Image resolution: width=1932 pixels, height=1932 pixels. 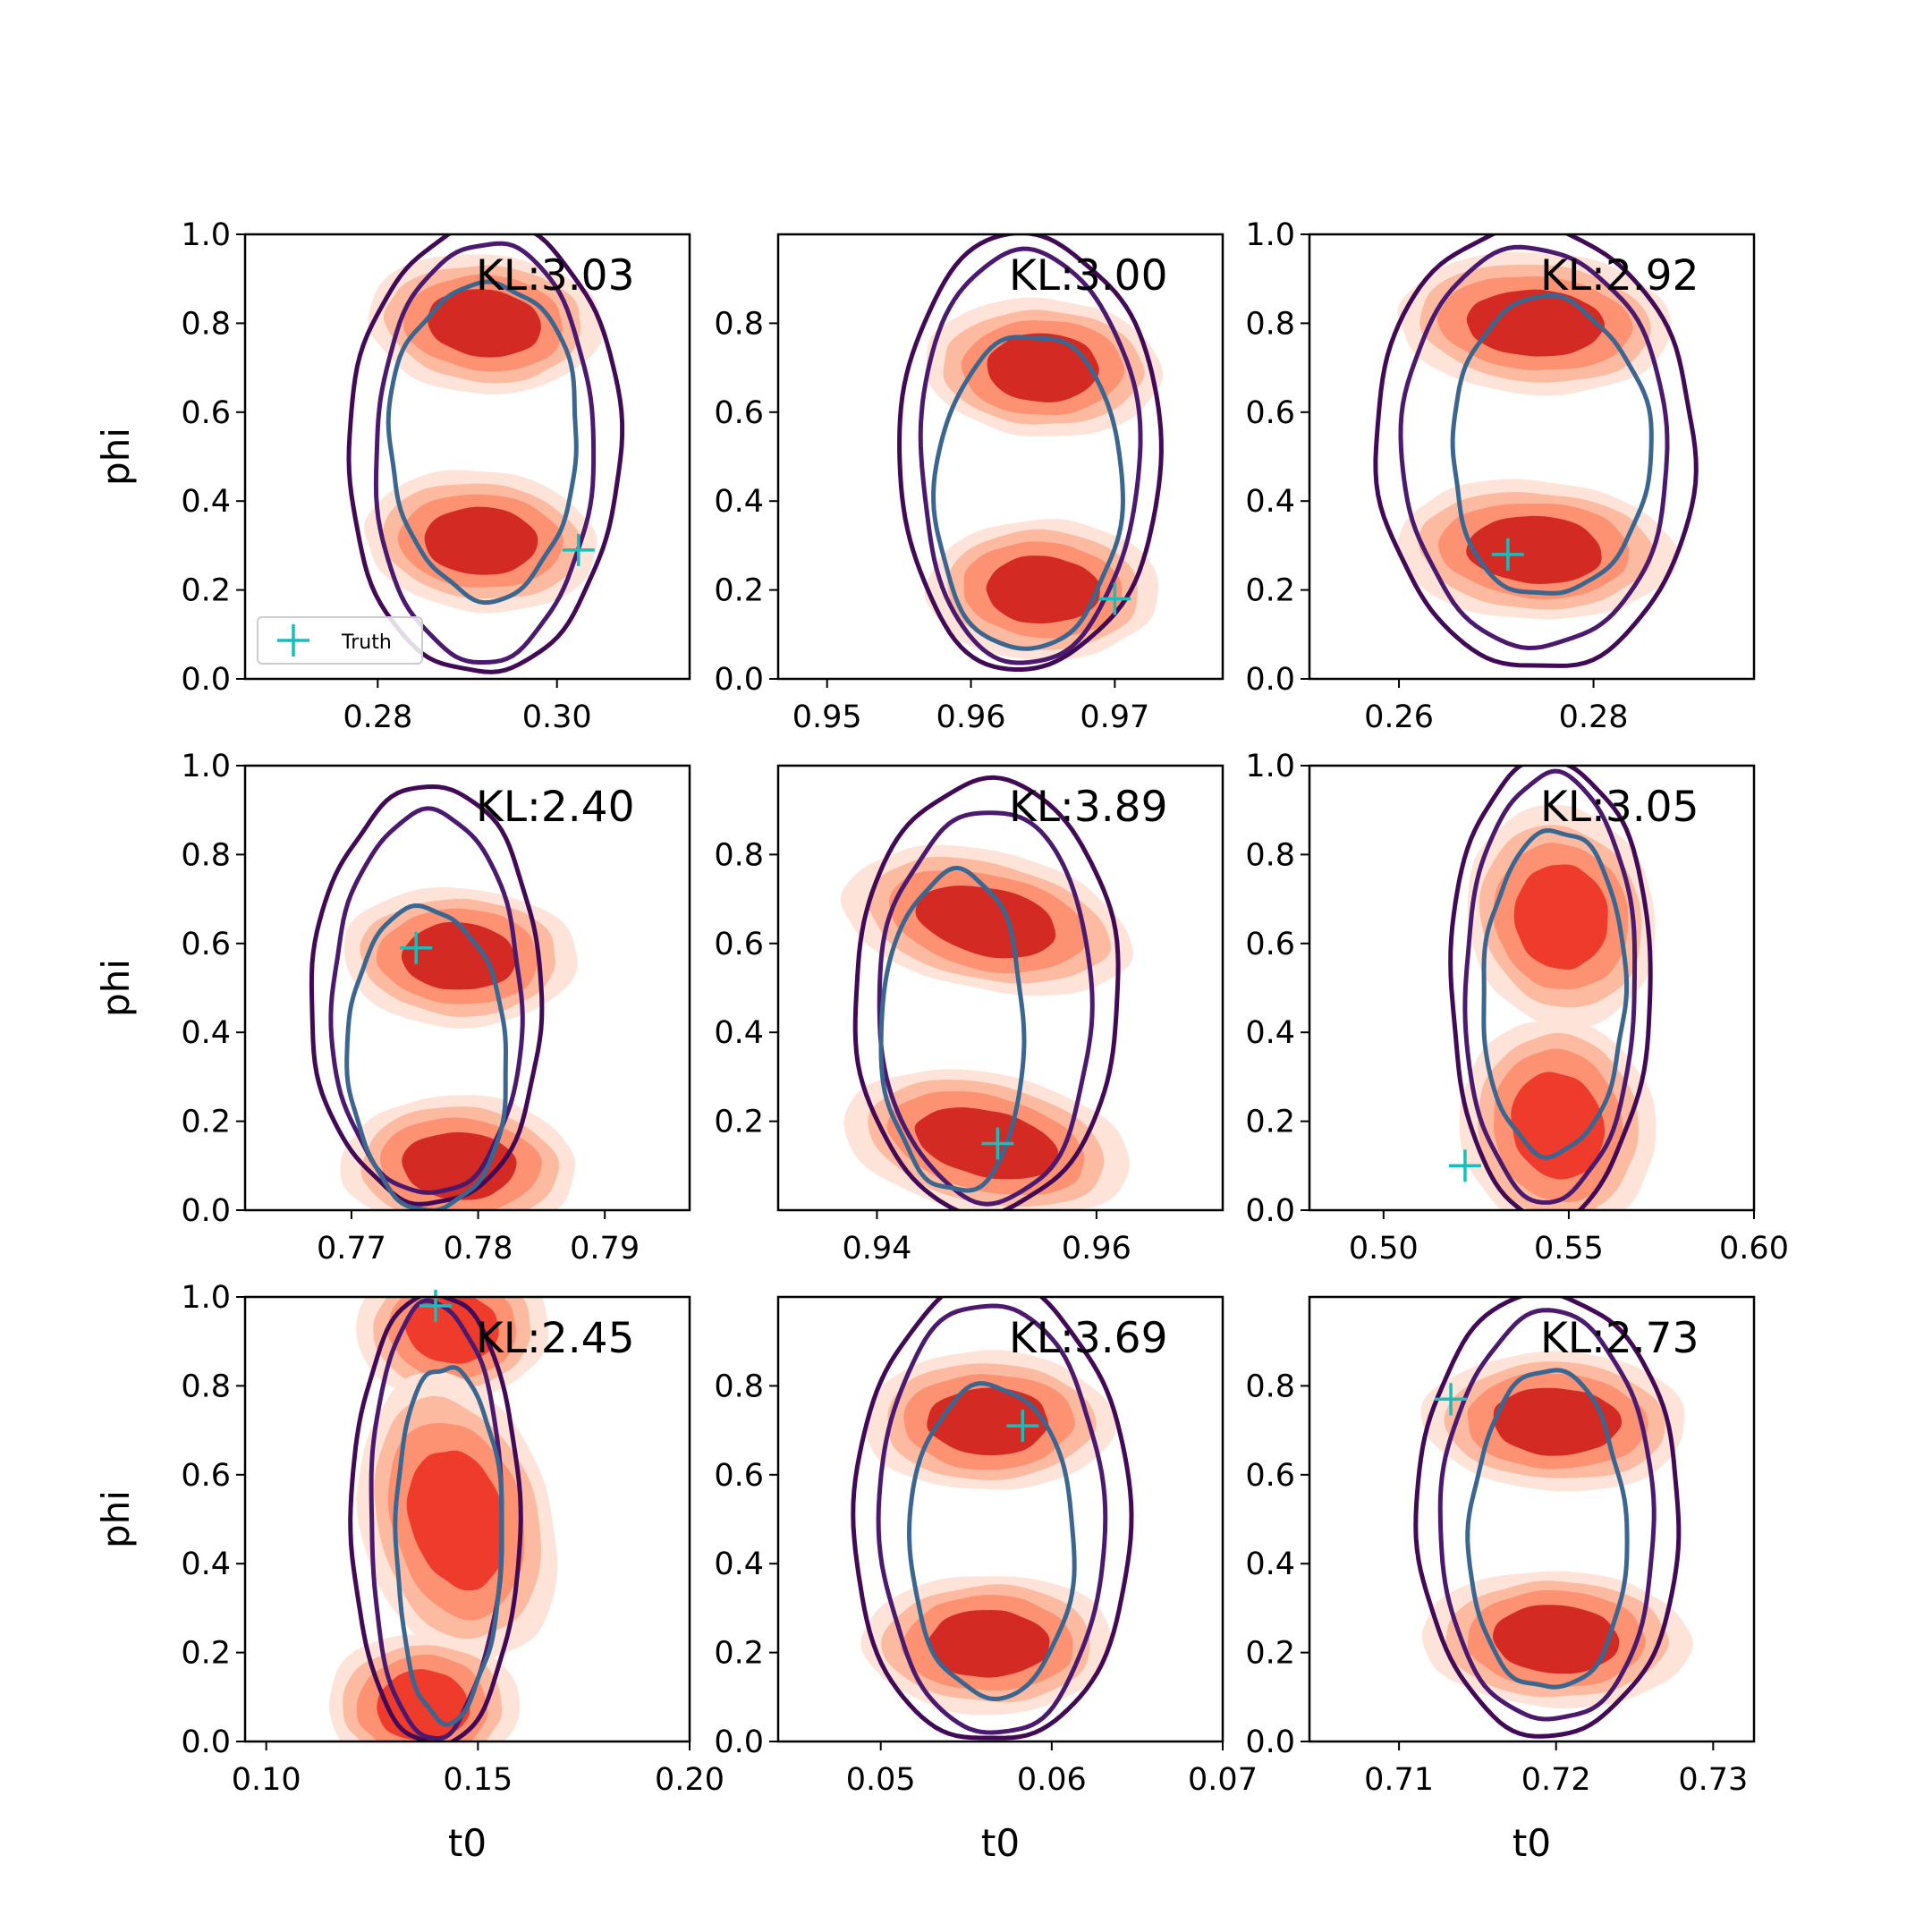 I want to click on x-tick-label: 0.05, so click(x=881, y=1780).